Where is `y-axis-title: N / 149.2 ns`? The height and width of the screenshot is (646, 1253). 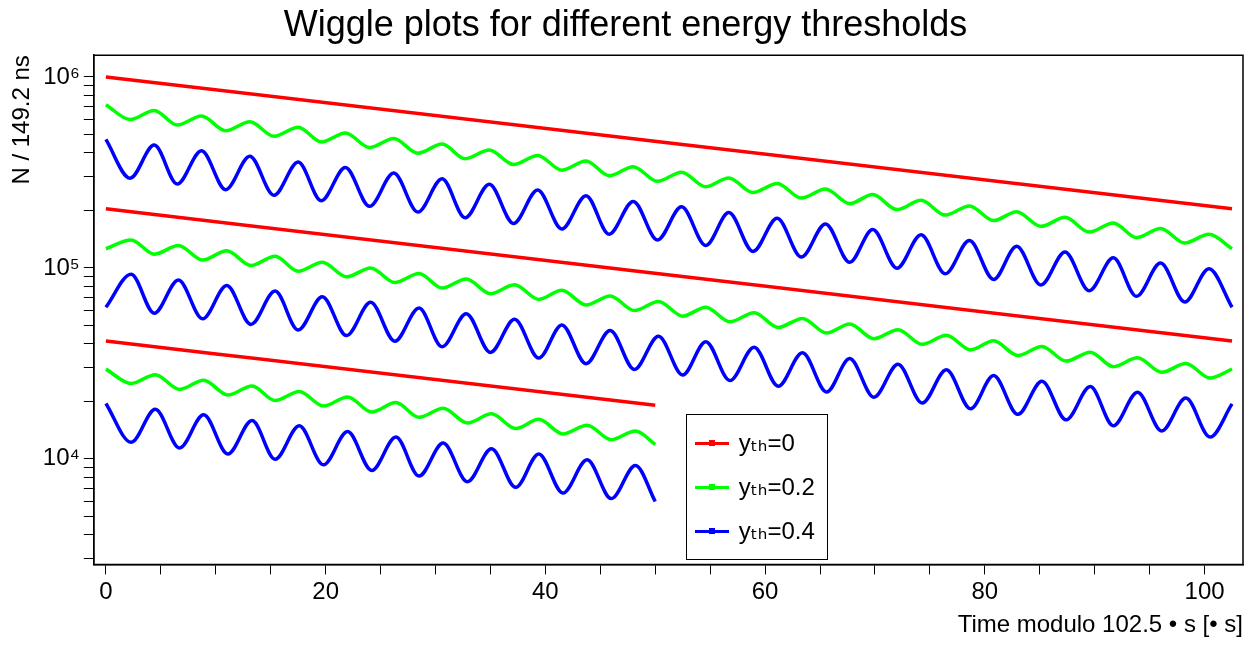
y-axis-title: N / 149.2 ns is located at coordinates (21, 120).